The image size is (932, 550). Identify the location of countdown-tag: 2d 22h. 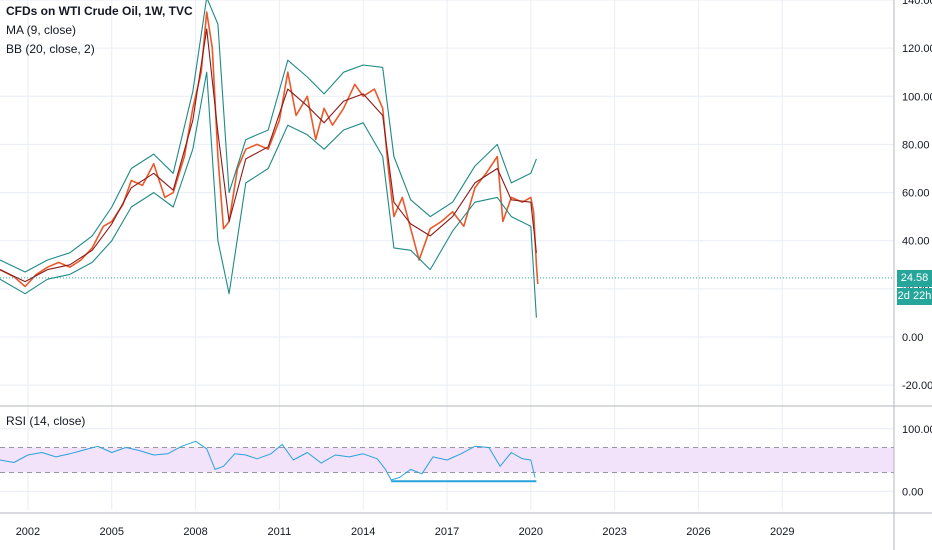
(914, 296).